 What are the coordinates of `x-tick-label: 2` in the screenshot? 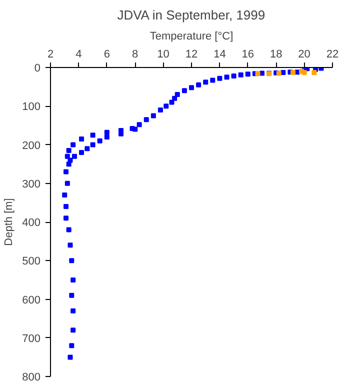 It's located at (50, 54).